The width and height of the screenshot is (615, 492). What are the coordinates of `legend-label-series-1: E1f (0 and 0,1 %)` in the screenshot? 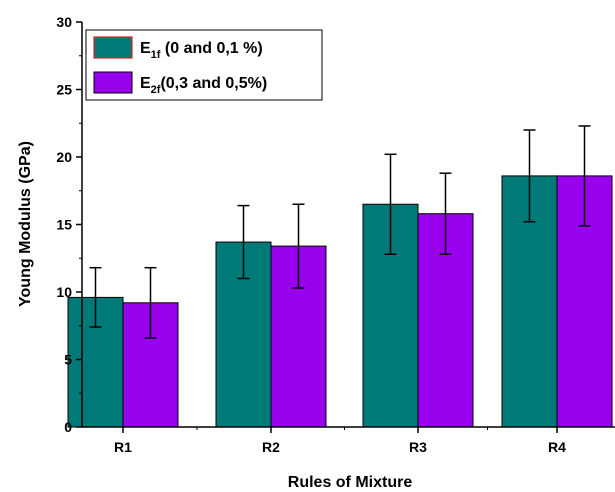 It's located at (201, 50).